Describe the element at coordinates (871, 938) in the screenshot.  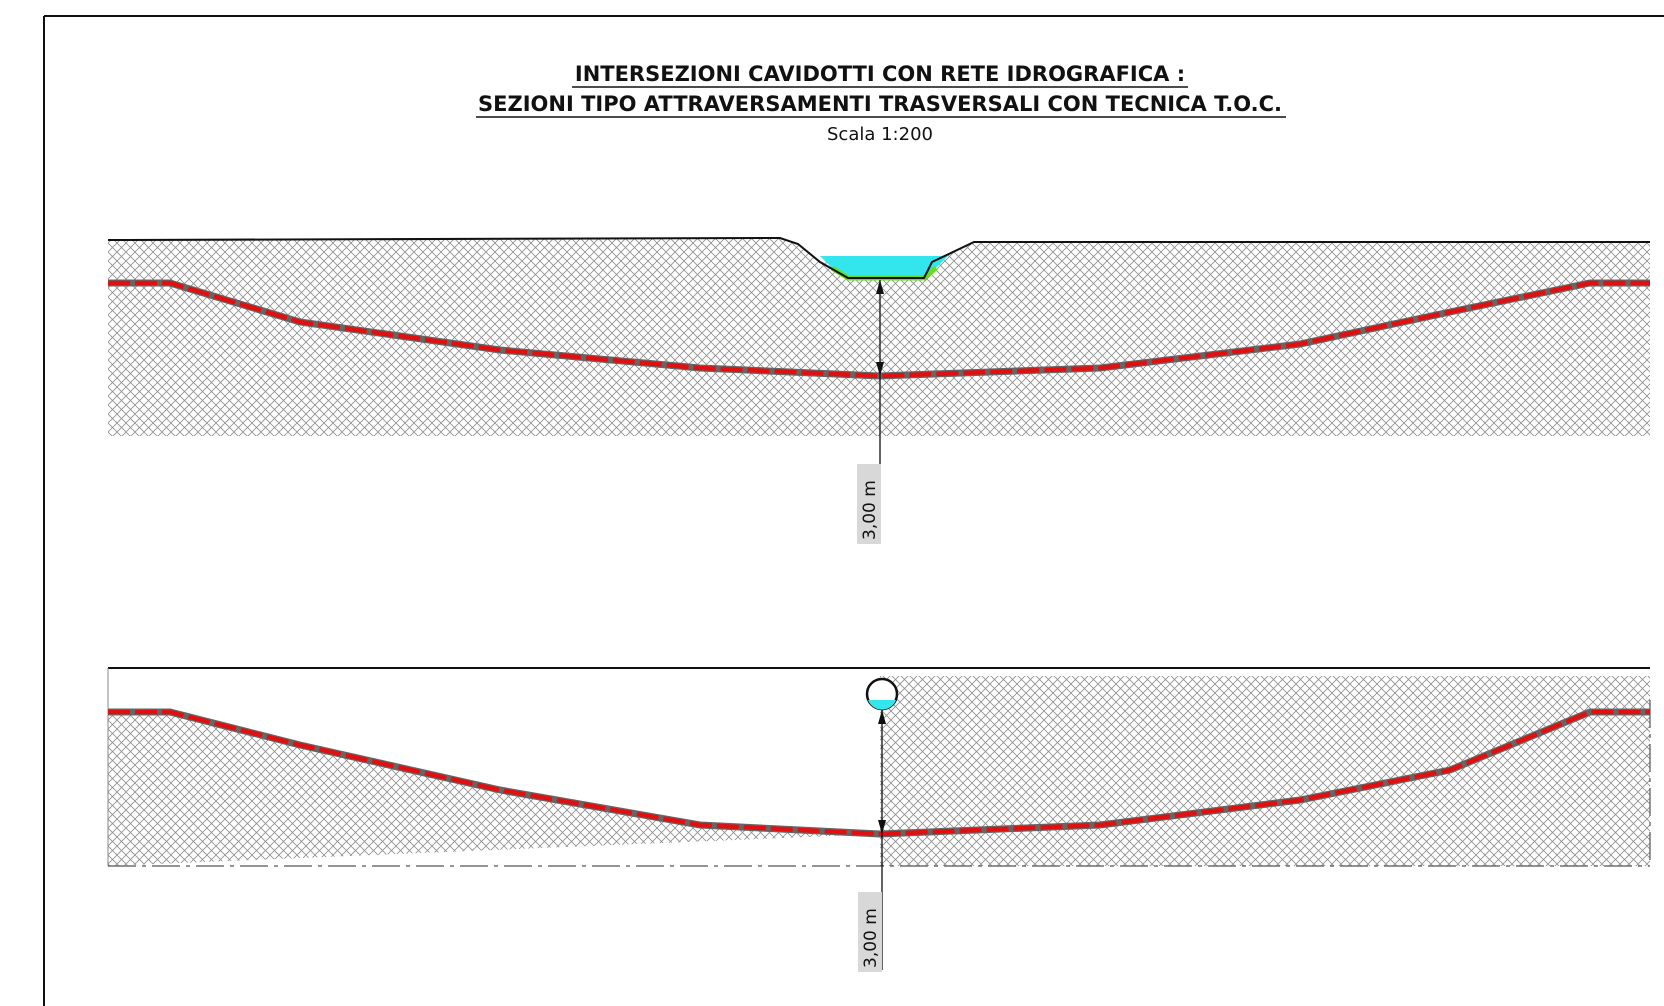
I see `depth-label-2: 3,00 m` at that location.